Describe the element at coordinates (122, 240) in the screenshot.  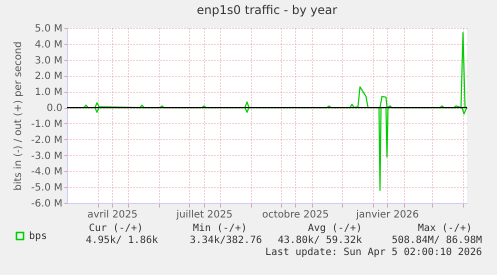
I see `text: 4.95k/ 1.86k` at that location.